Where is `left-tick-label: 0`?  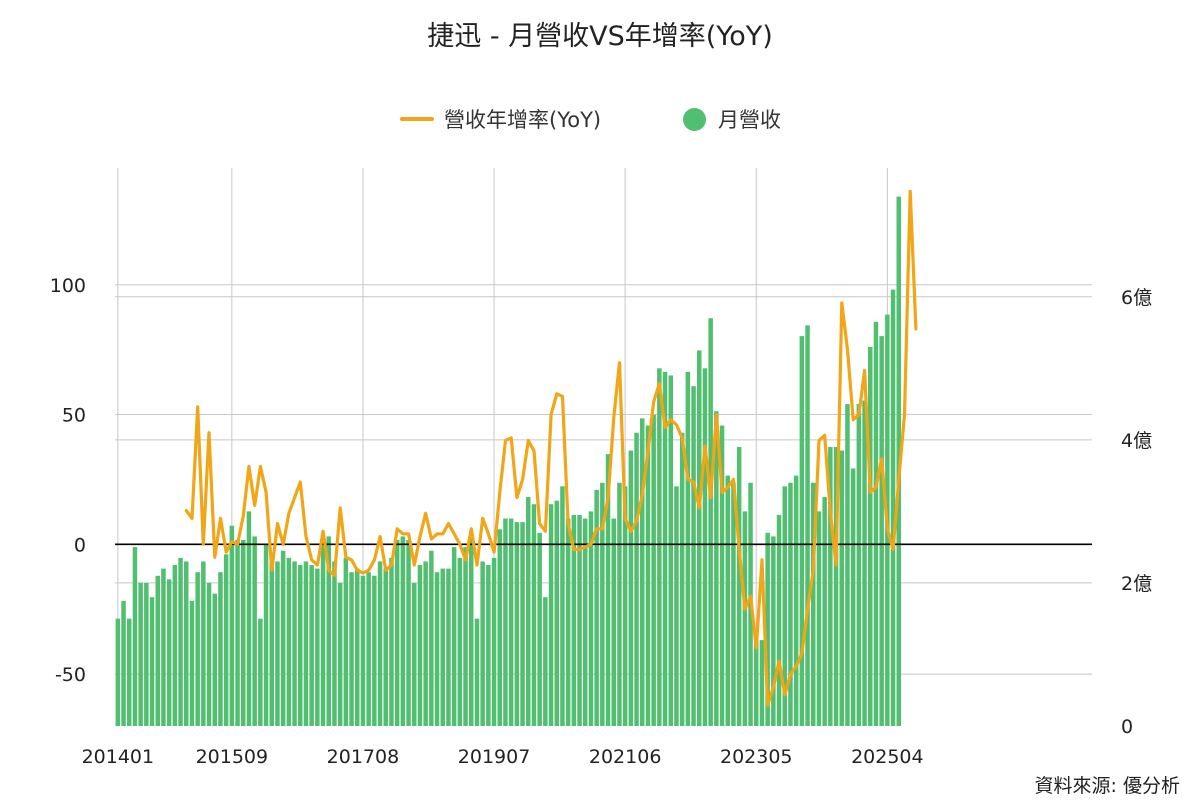 left-tick-label: 0 is located at coordinates (80, 545).